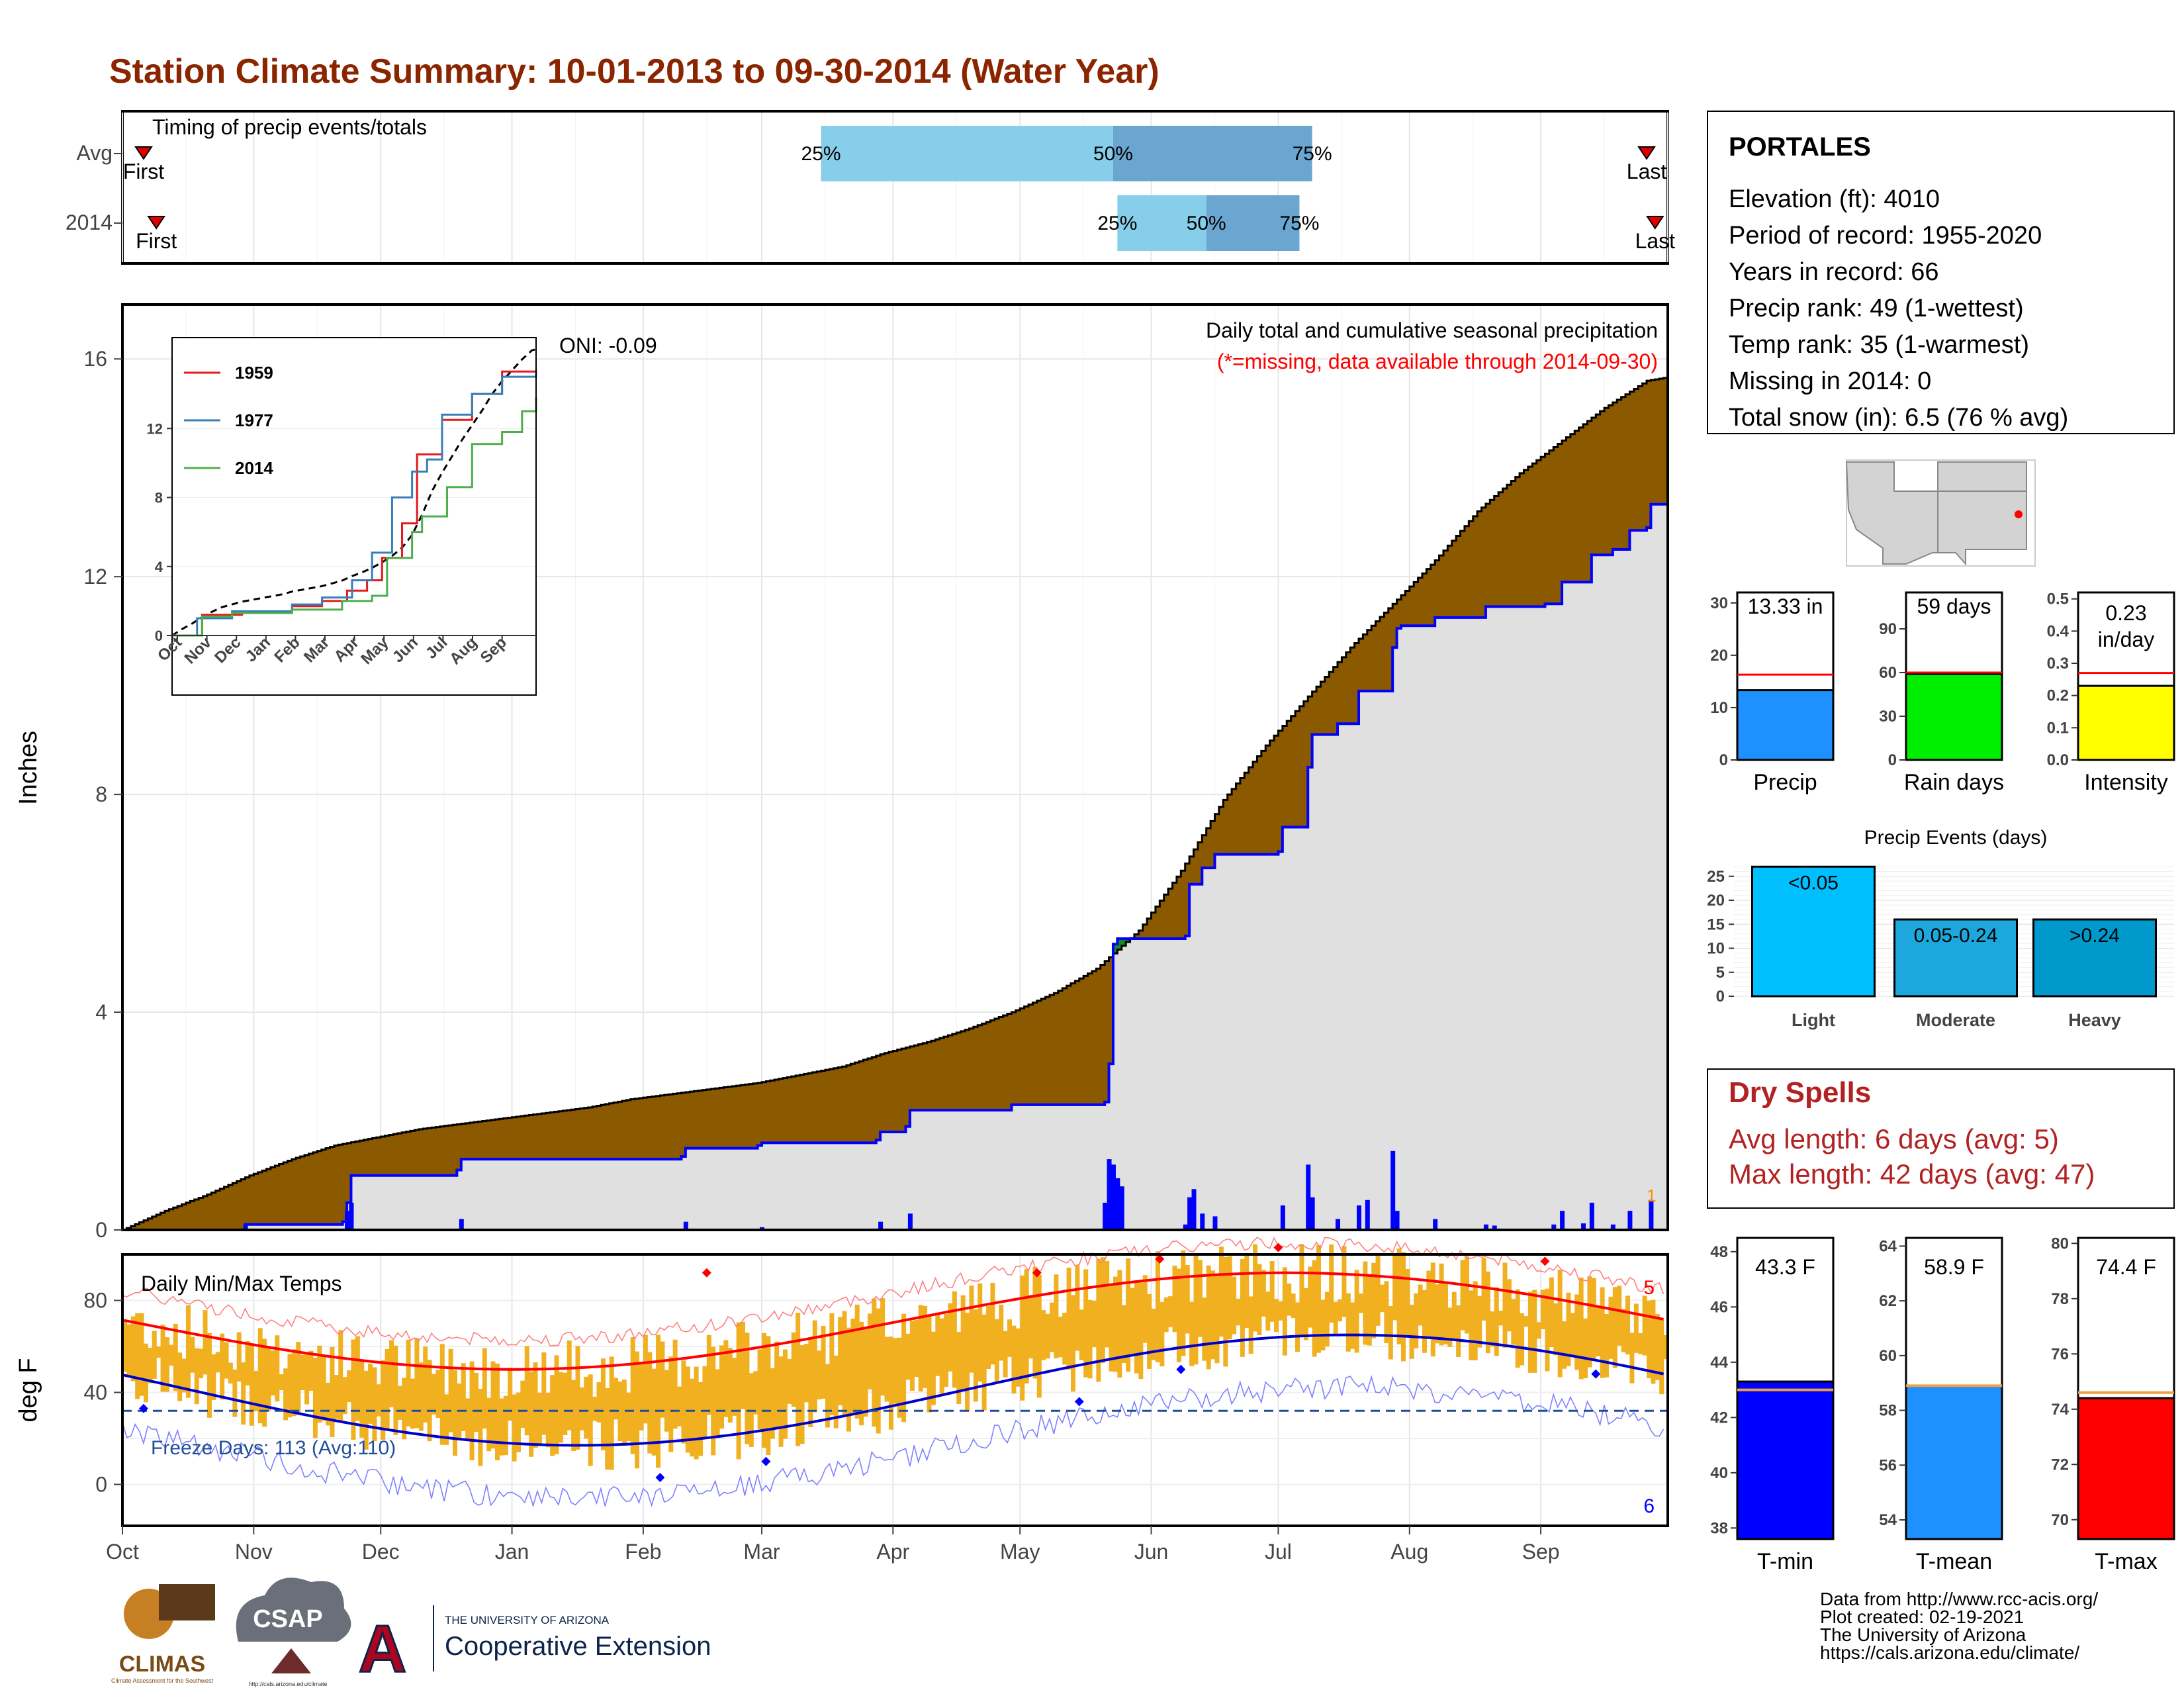  What do you see at coordinates (643, 1552) in the screenshot?
I see `x-axis-tick-label: Feb` at bounding box center [643, 1552].